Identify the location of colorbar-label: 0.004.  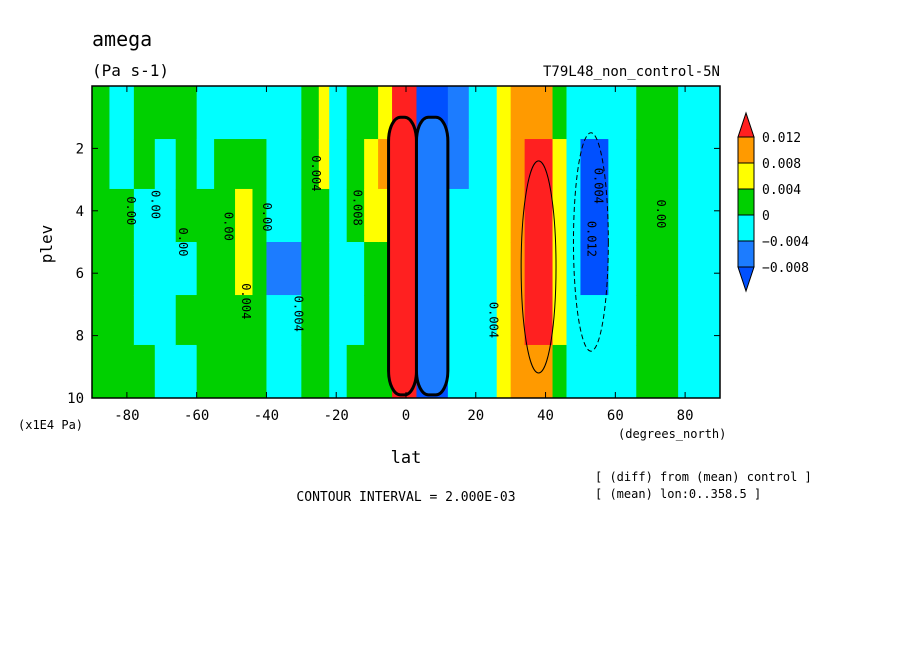
(781, 190).